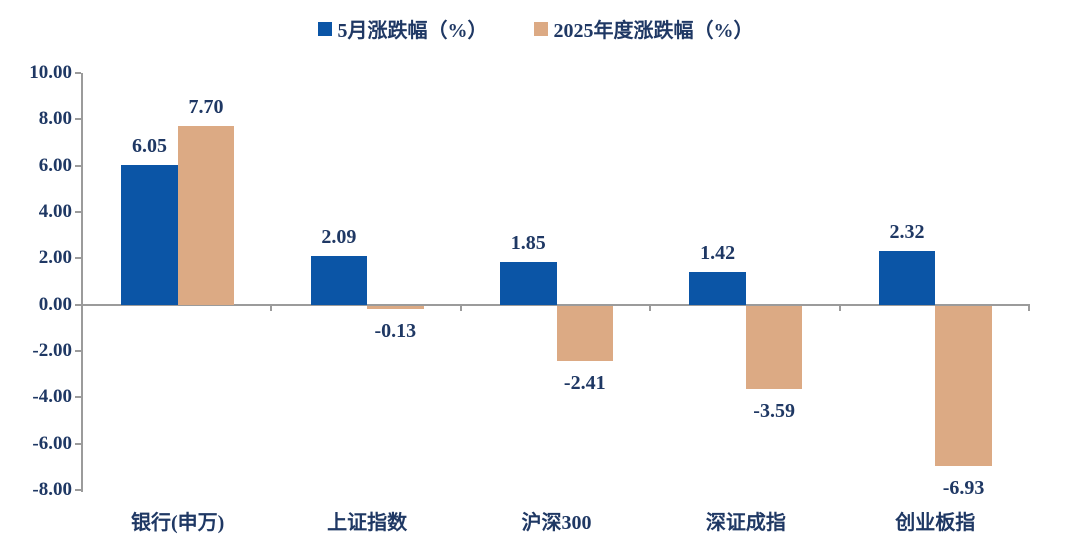 This screenshot has height=546, width=1071. What do you see at coordinates (528, 242) in the screenshot?
I see `value-label-series0-cat2: 1.85` at bounding box center [528, 242].